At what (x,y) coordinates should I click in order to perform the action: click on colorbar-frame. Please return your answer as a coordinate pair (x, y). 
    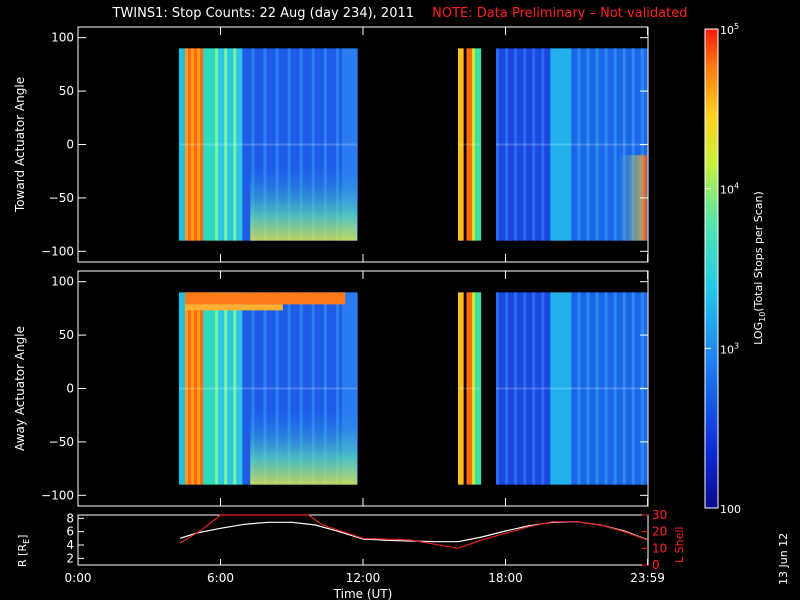
    Looking at the image, I should click on (711, 268).